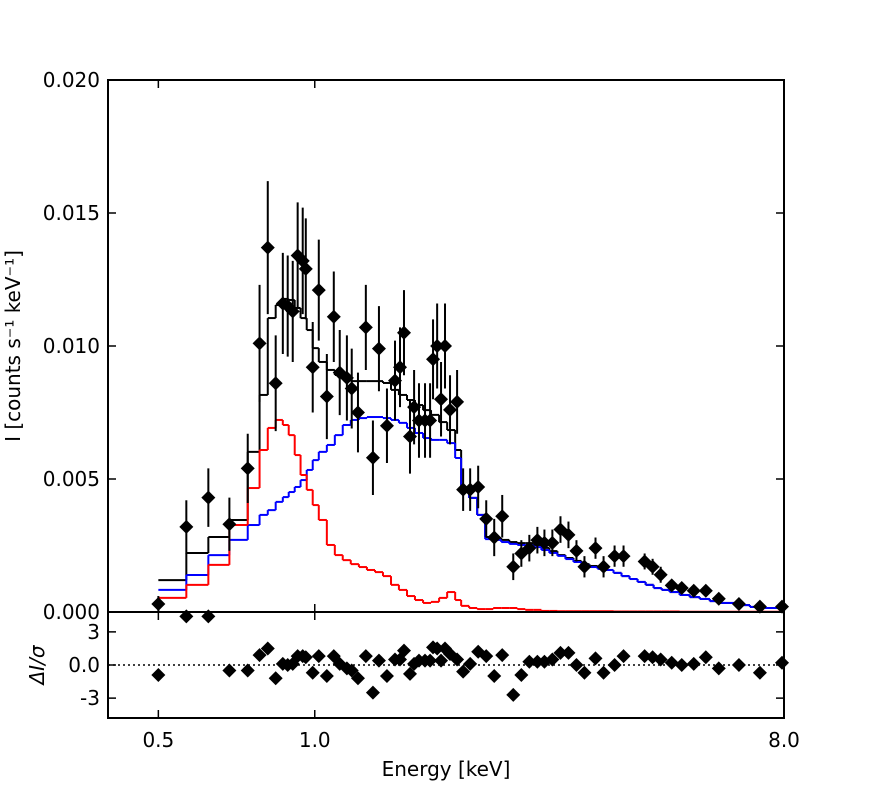  Describe the element at coordinates (433, 515) in the screenshot. I see `model-step-riser` at that location.